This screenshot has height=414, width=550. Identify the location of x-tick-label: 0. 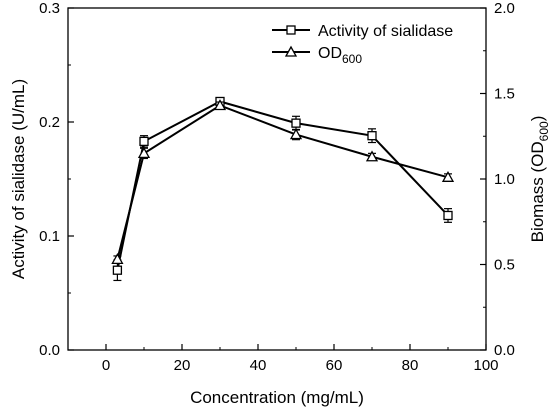
(106, 365).